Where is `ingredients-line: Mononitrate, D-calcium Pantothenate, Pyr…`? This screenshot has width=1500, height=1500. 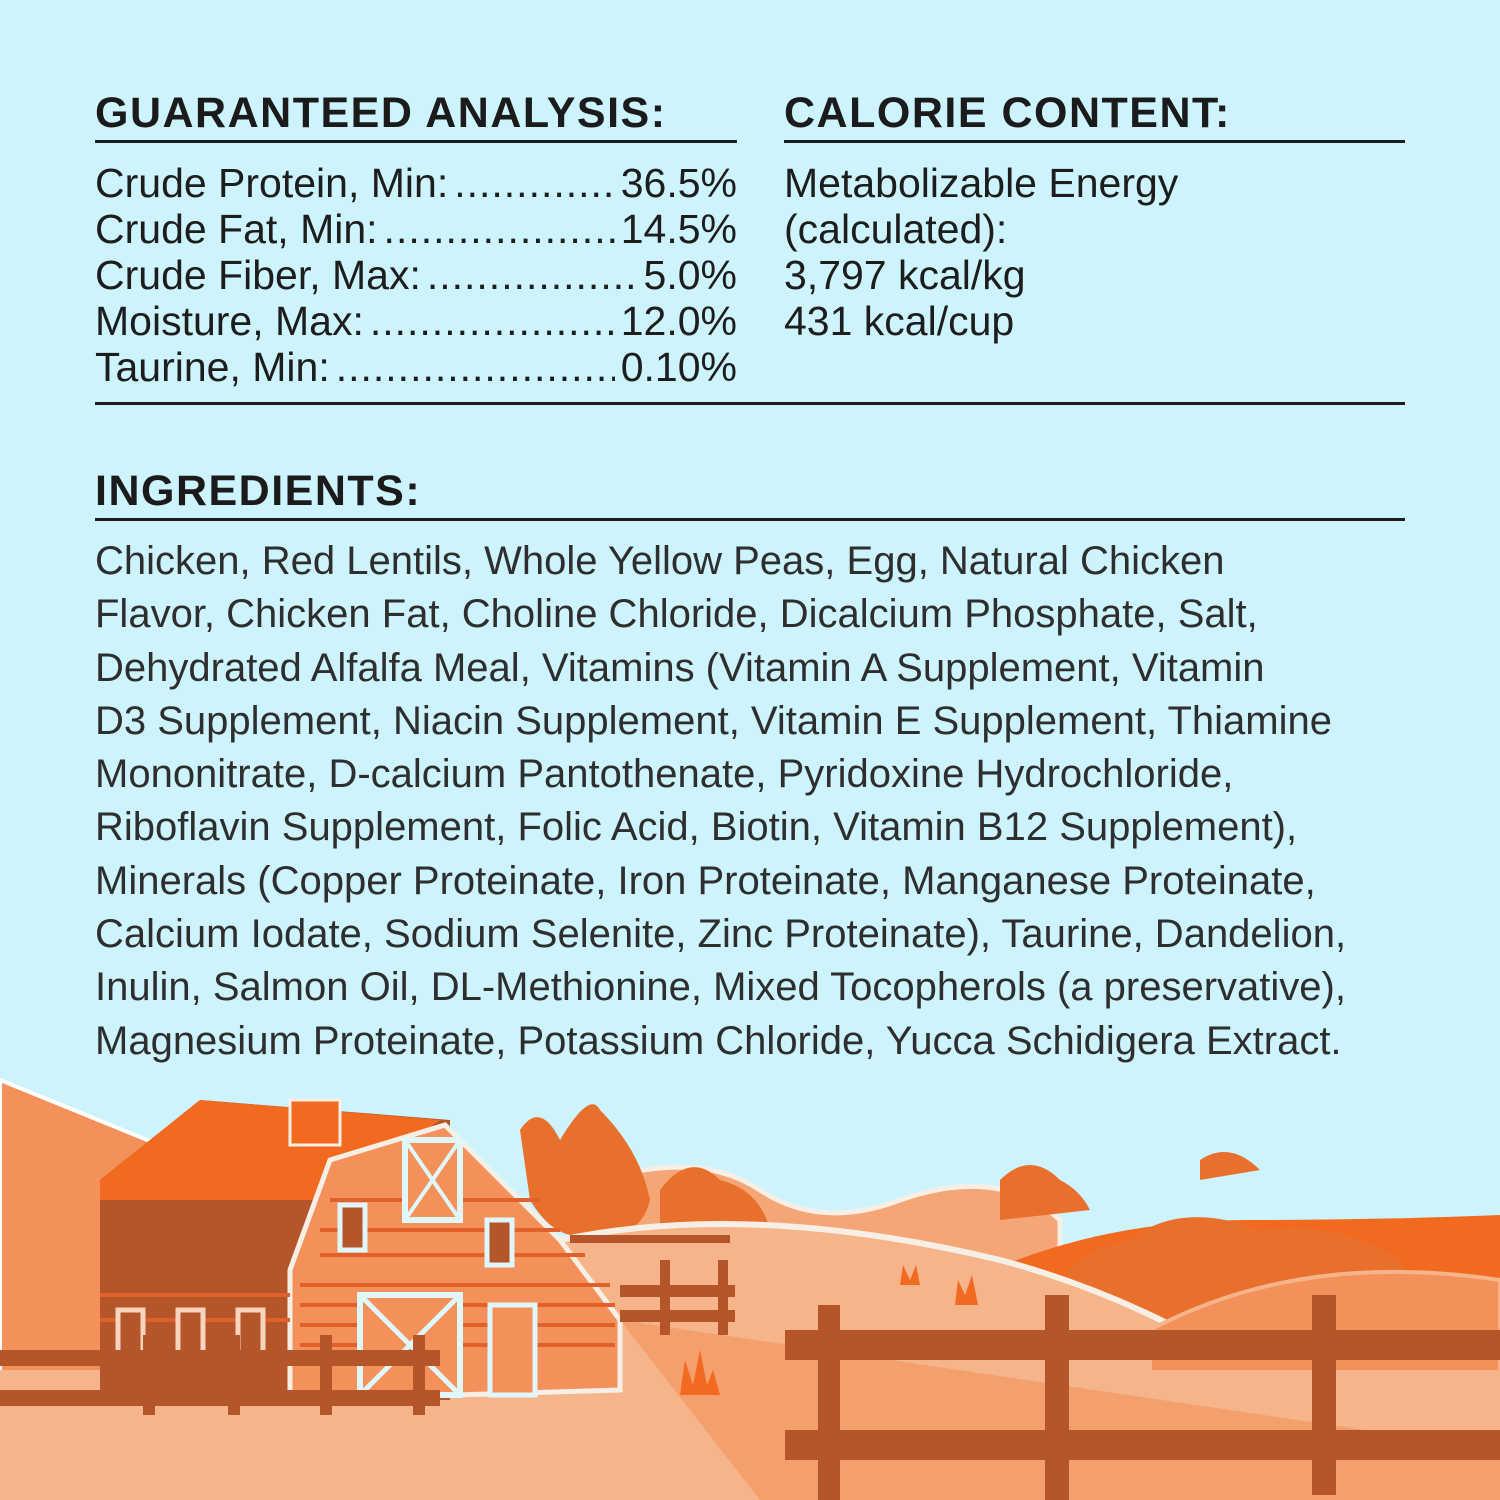 ingredients-line: Mononitrate, D-calcium Pantothenate, Pyr… is located at coordinates (664, 774).